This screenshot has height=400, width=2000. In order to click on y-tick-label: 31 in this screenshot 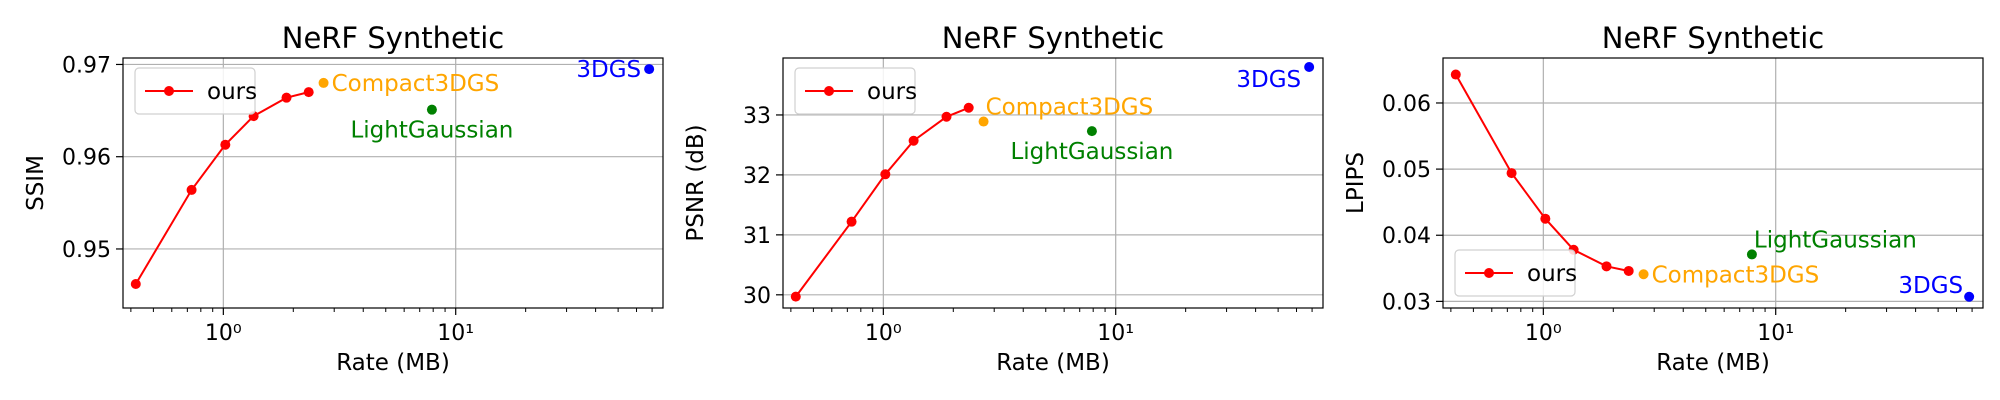, I will do `click(757, 236)`.